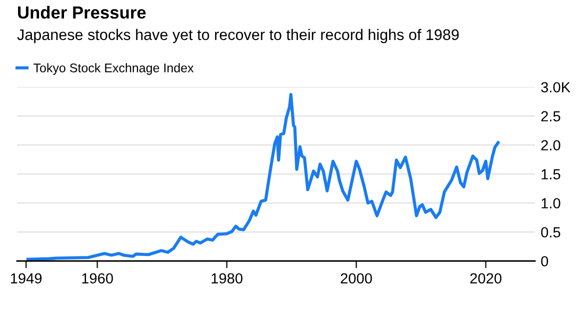 The width and height of the screenshot is (577, 331). What do you see at coordinates (356, 278) in the screenshot?
I see `x-tick-label: 2000` at bounding box center [356, 278].